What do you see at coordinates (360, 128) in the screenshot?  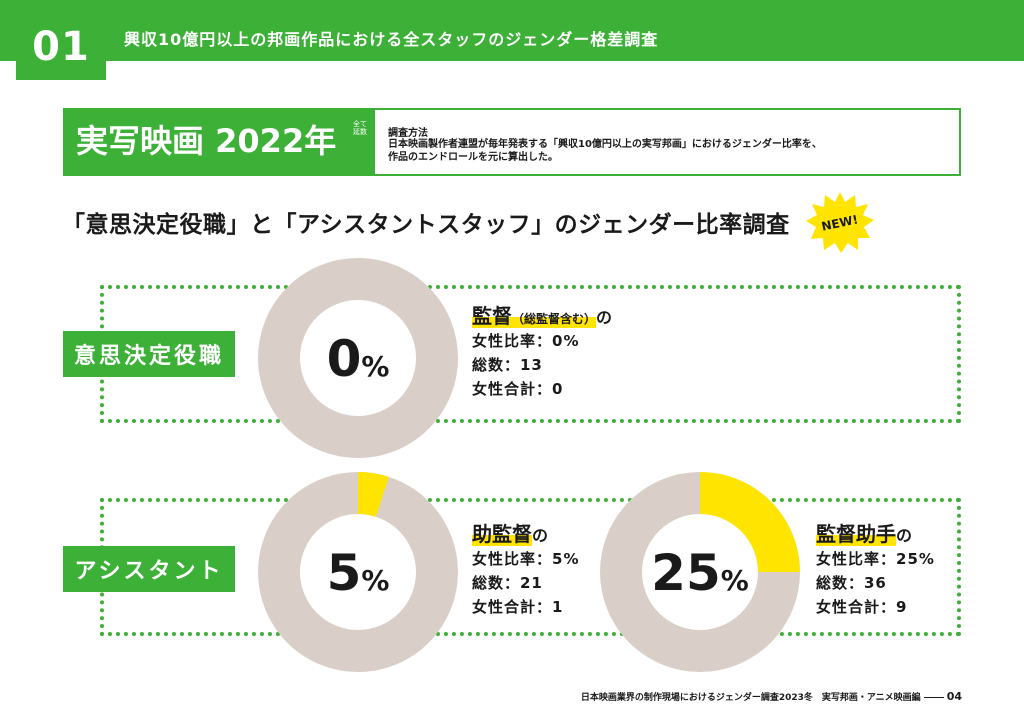 I see `vertical-note: 全て延数` at bounding box center [360, 128].